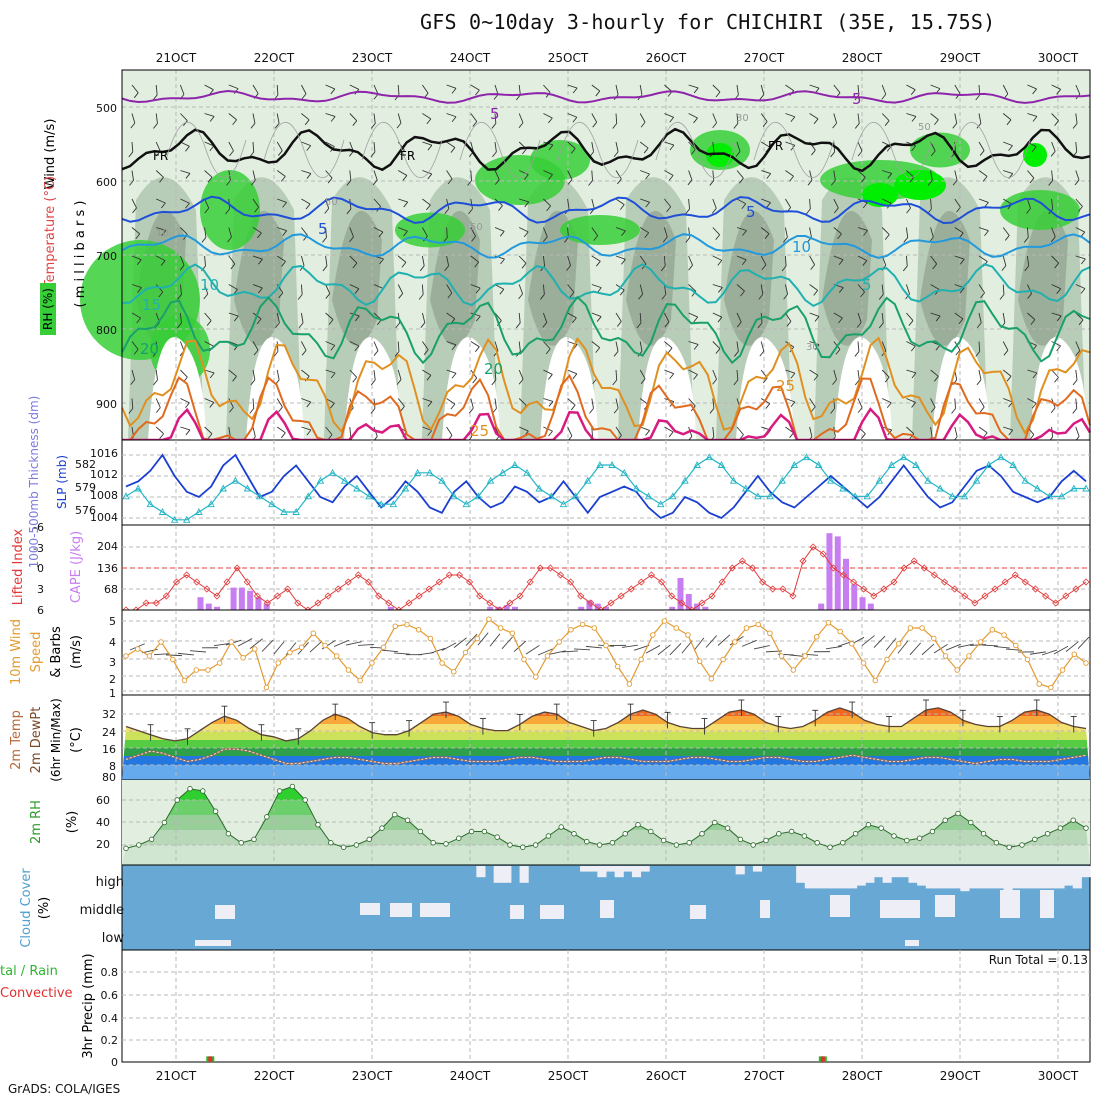 This screenshot has height=1100, width=1100. What do you see at coordinates (495, 114) in the screenshot?
I see `contour-label-1: 5` at bounding box center [495, 114].